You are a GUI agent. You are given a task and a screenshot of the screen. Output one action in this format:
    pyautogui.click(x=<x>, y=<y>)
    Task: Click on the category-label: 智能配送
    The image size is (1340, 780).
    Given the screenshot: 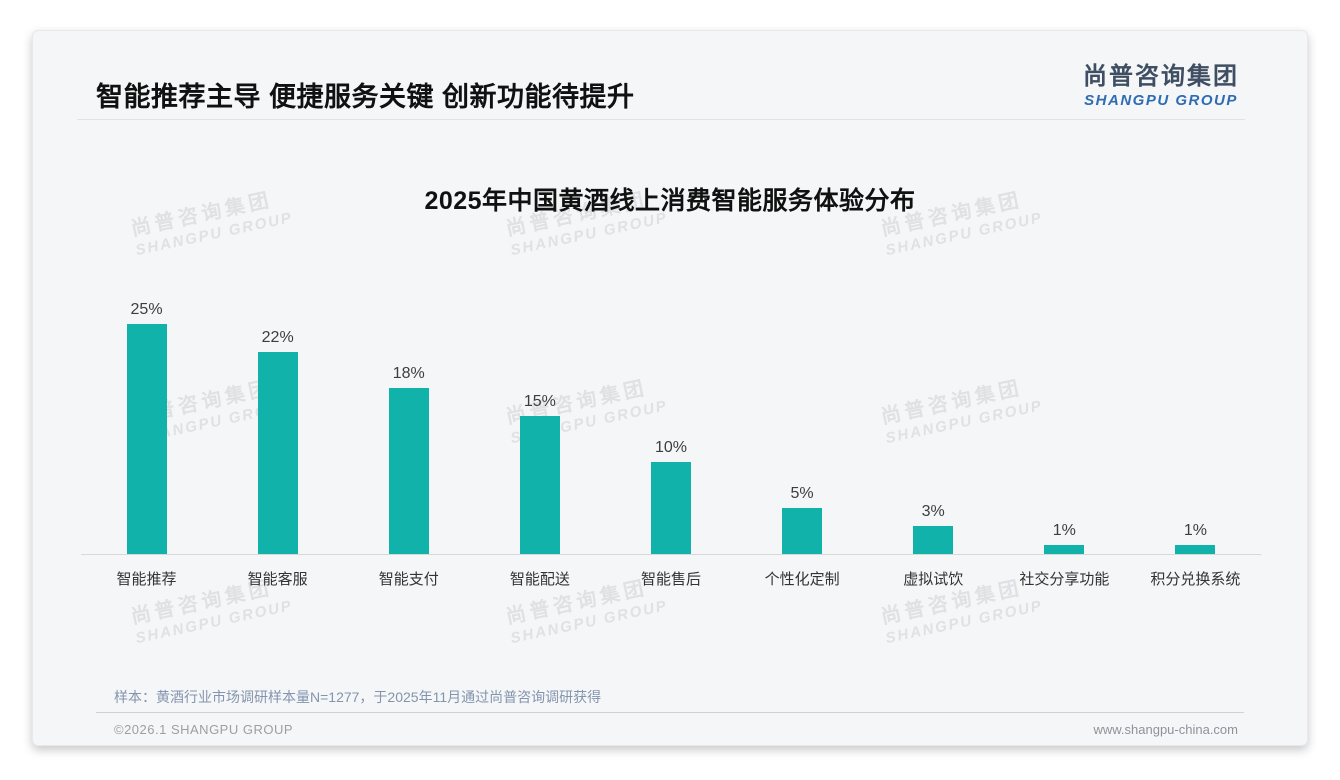 What is the action you would take?
    pyautogui.click(x=539, y=579)
    